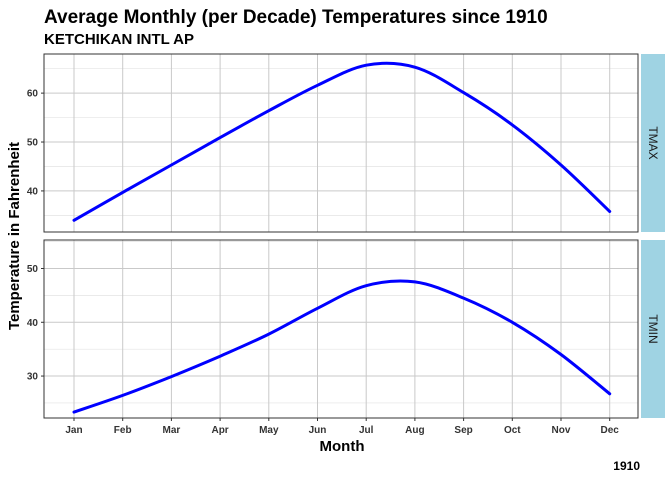 This screenshot has width=672, height=480. What do you see at coordinates (342, 427) in the screenshot?
I see `x-axis: Jan Feb Mar Apr May Jun Jul Aug Sep Oct Nov Dec` at bounding box center [342, 427].